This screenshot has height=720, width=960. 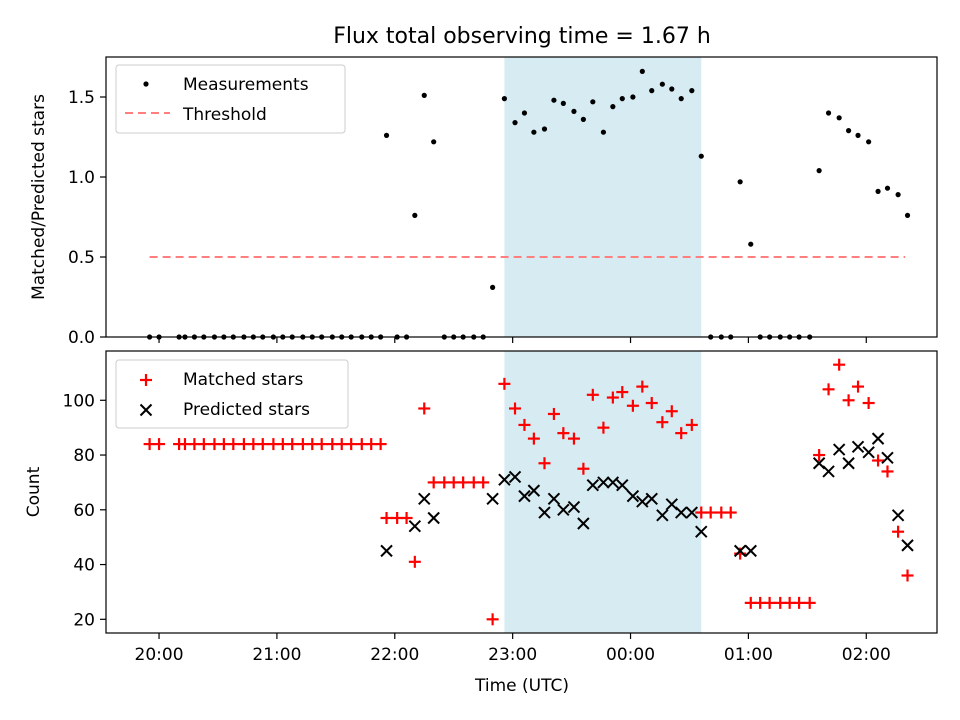 I want to click on top-shaded-interval, so click(x=603, y=197).